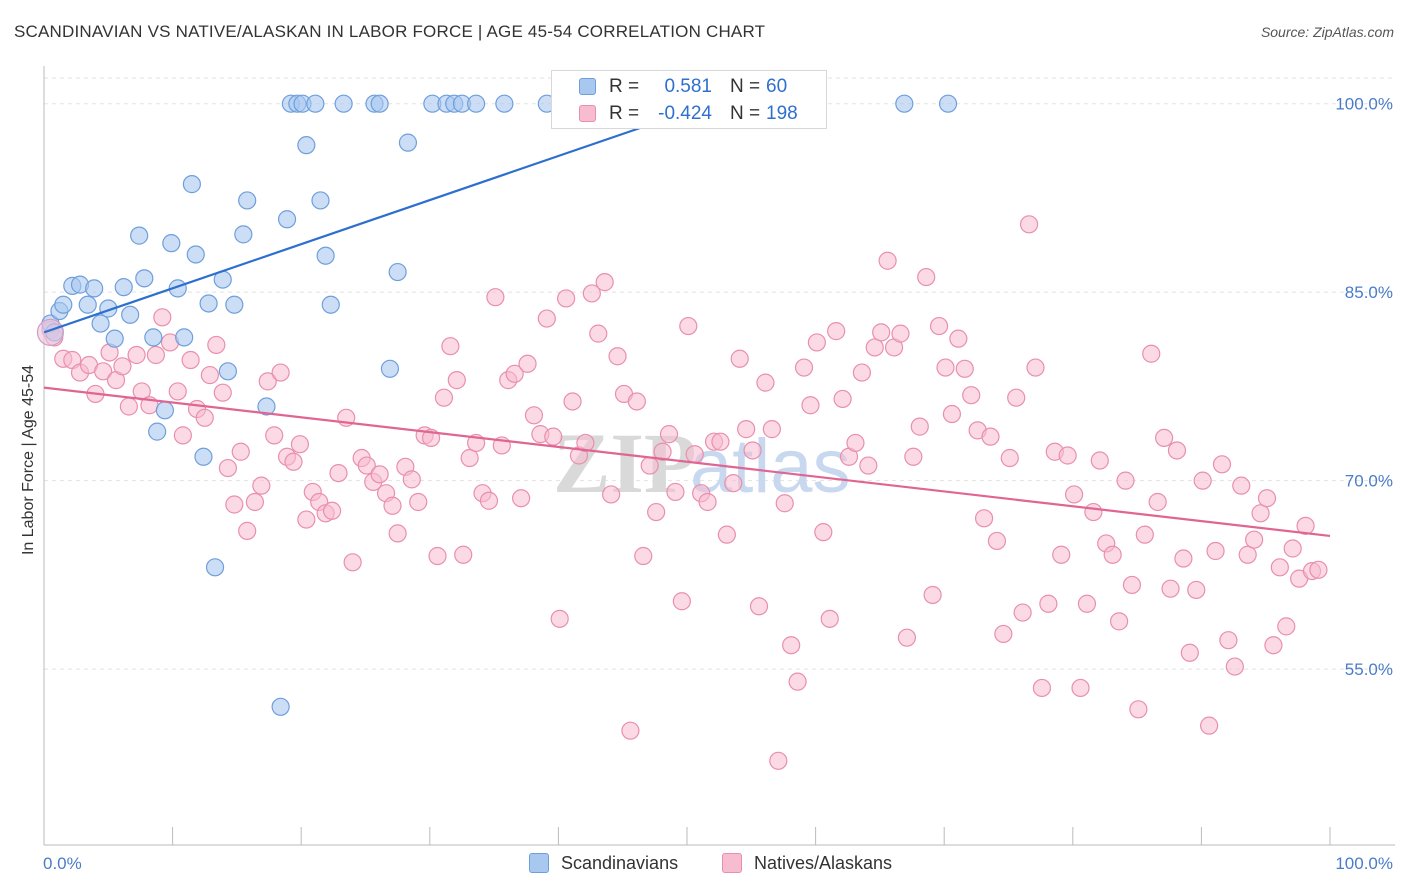 The height and width of the screenshot is (892, 1406). I want to click on n-label: N =, so click(745, 113).